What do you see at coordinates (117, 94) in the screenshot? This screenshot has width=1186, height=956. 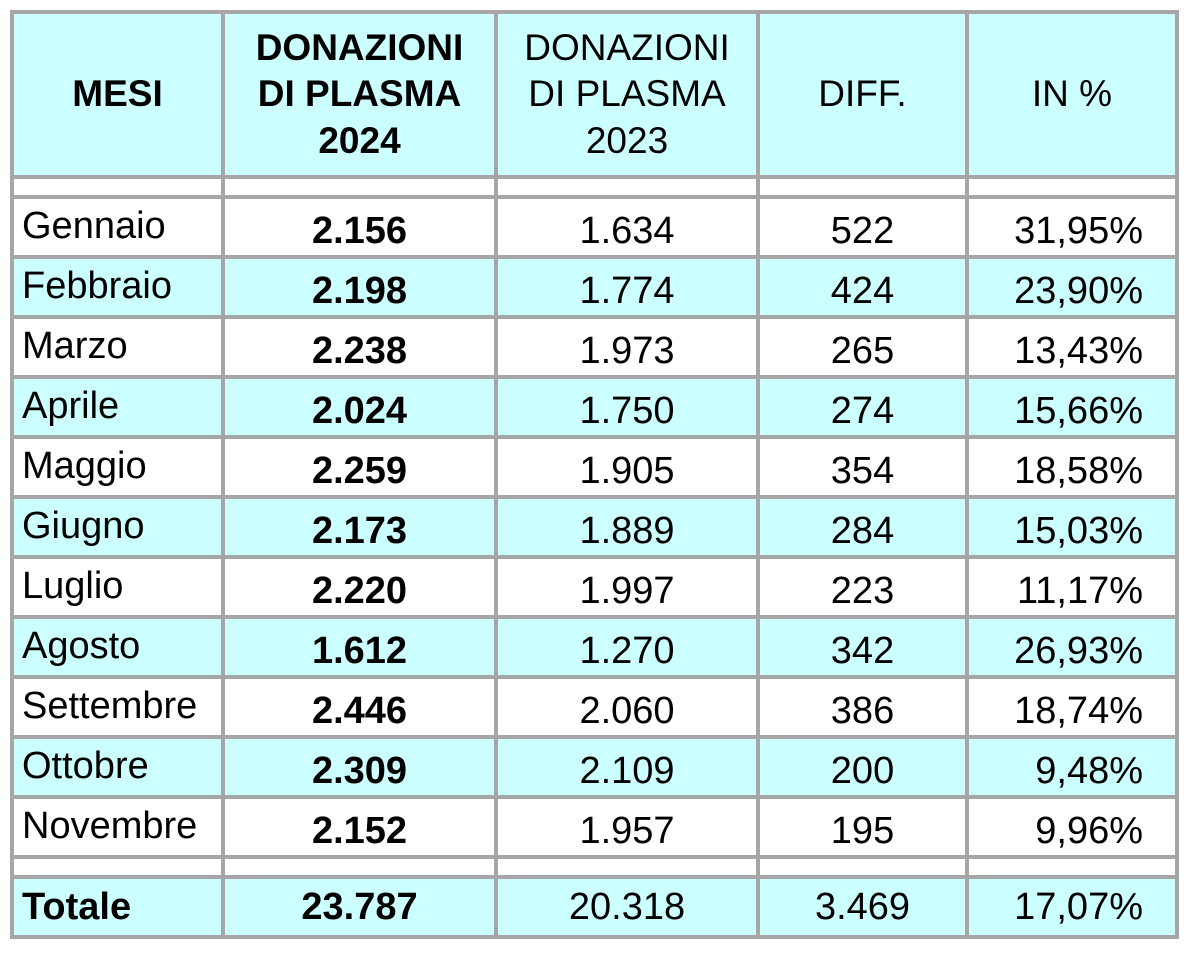 I see `header-months: MESI` at bounding box center [117, 94].